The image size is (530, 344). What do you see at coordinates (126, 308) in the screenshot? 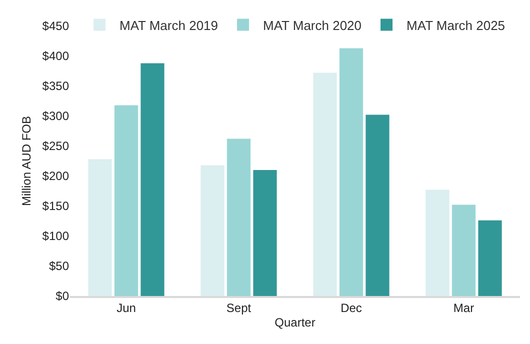
I see `x-tick-label: Jun` at bounding box center [126, 308].